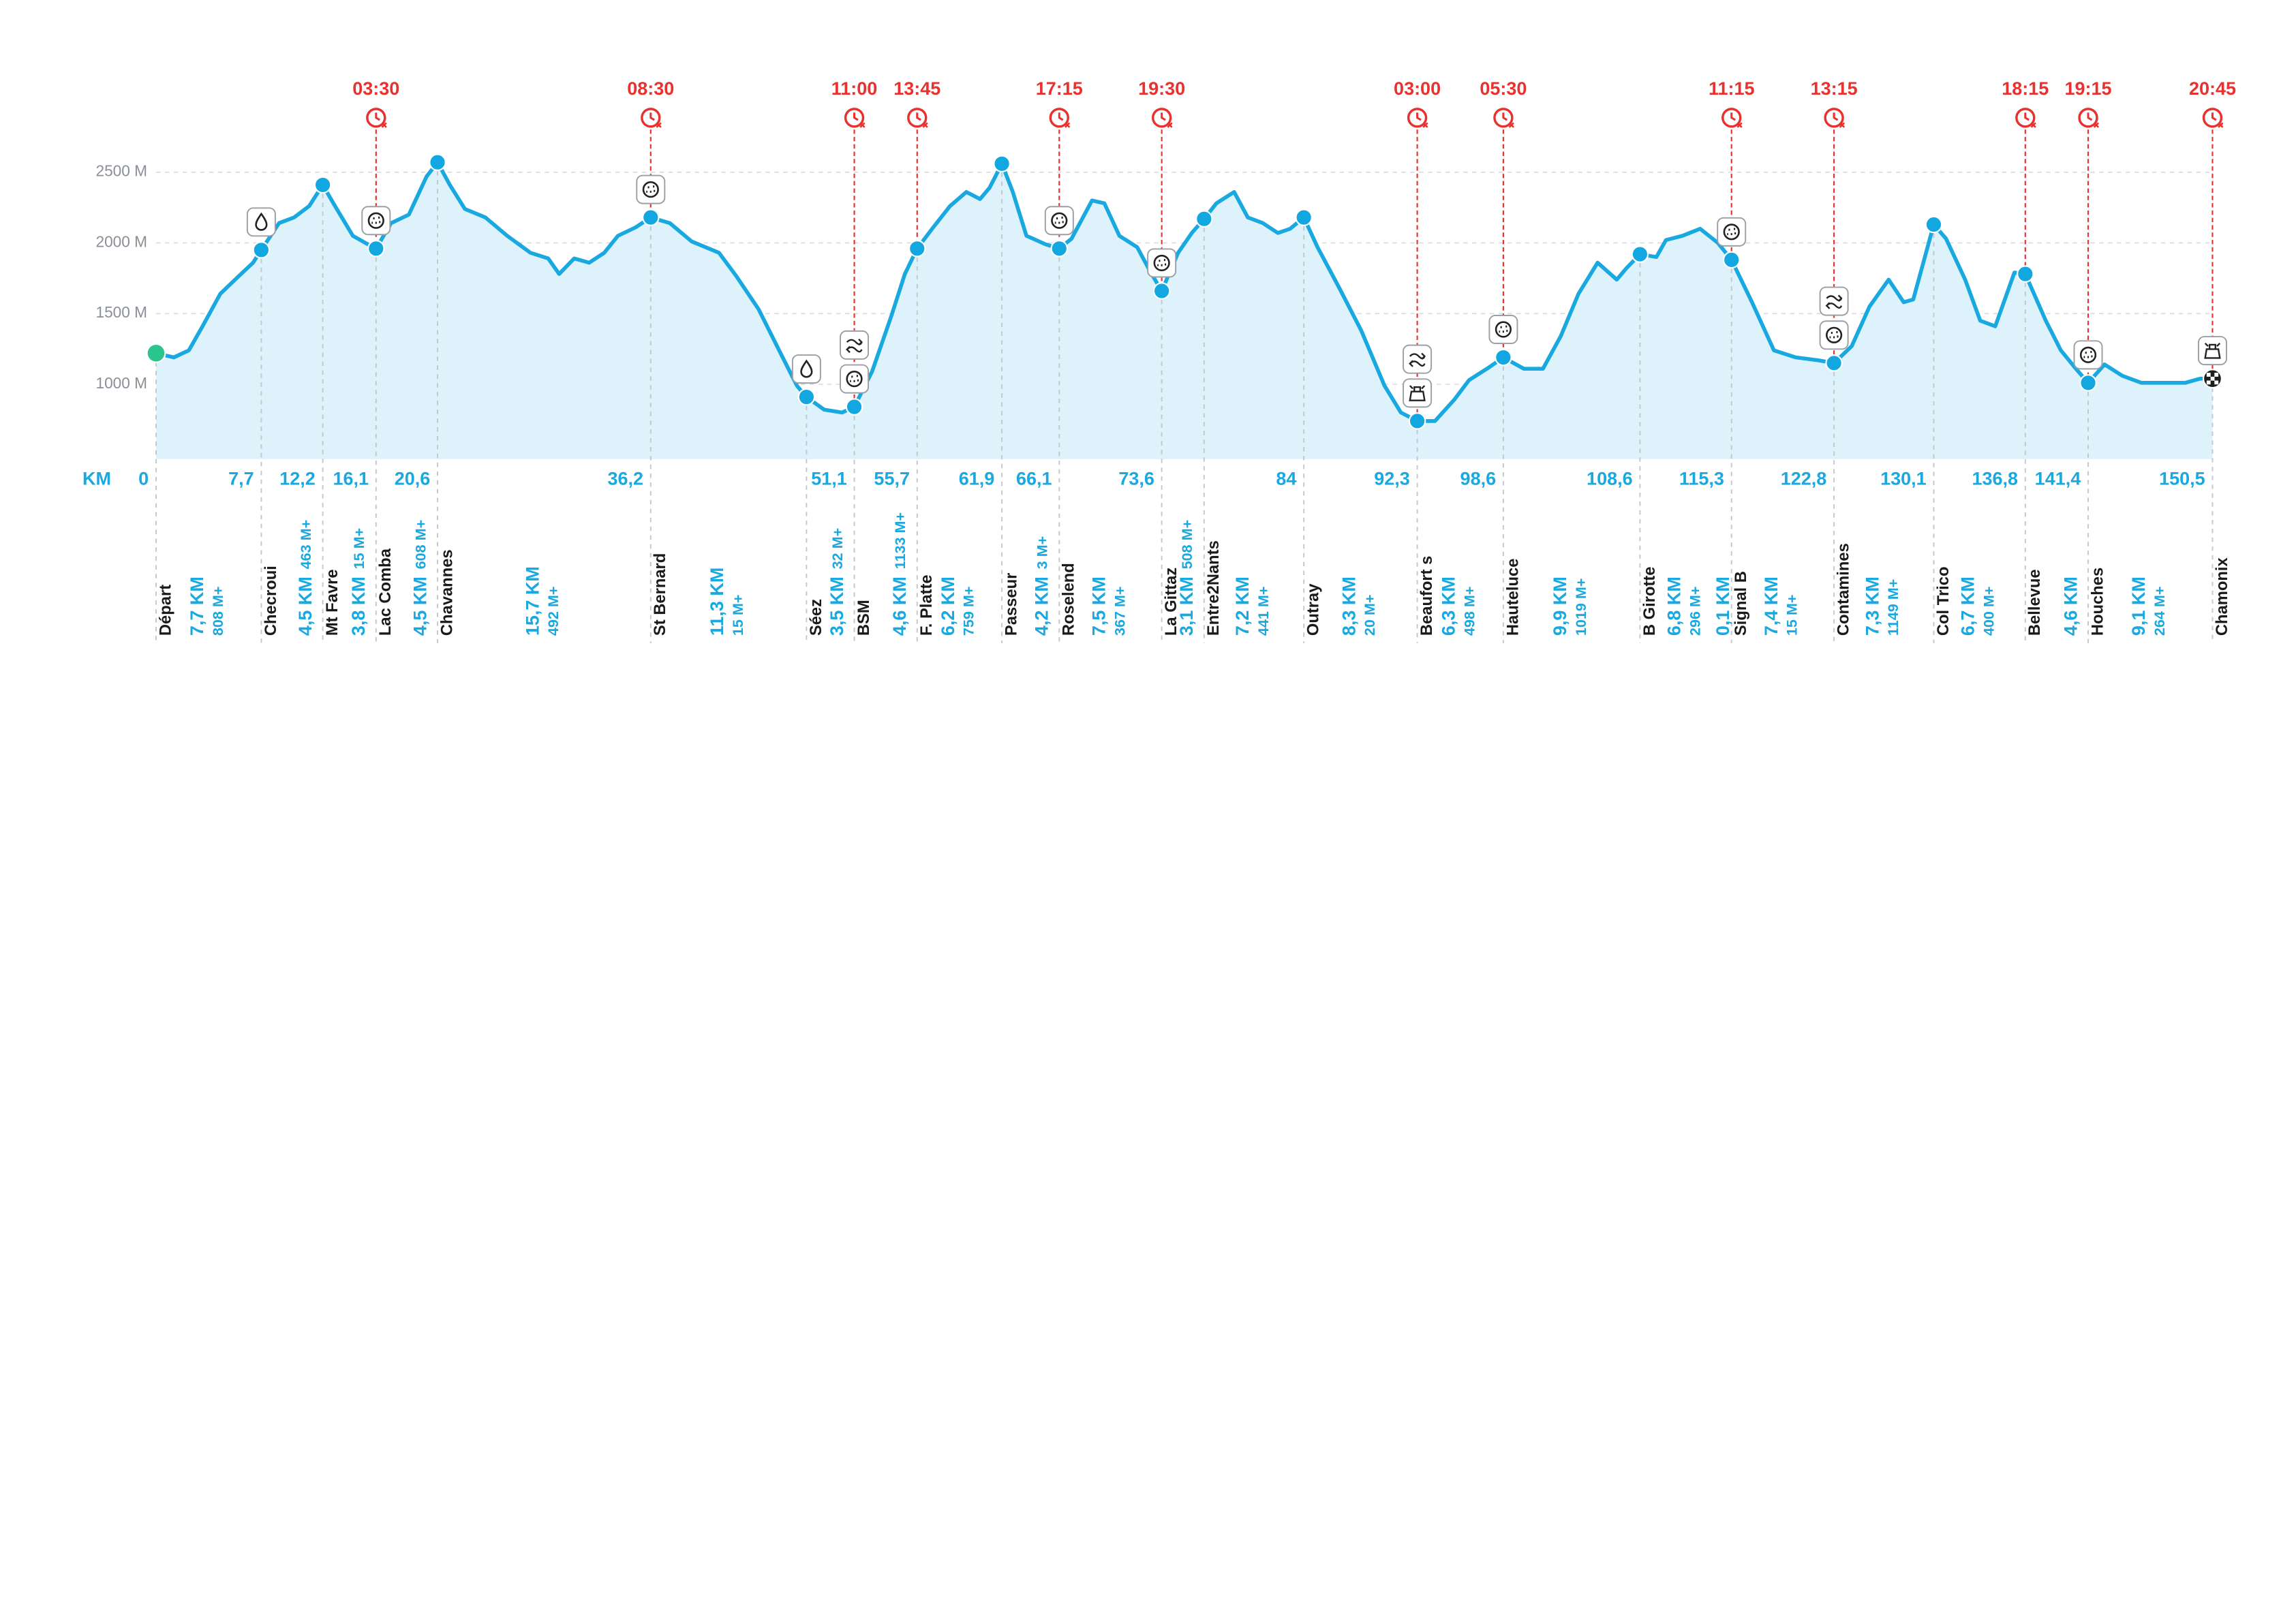 Image resolution: width=2296 pixels, height=1623 pixels. What do you see at coordinates (651, 88) in the screenshot?
I see `cutoff-time: 08:30` at bounding box center [651, 88].